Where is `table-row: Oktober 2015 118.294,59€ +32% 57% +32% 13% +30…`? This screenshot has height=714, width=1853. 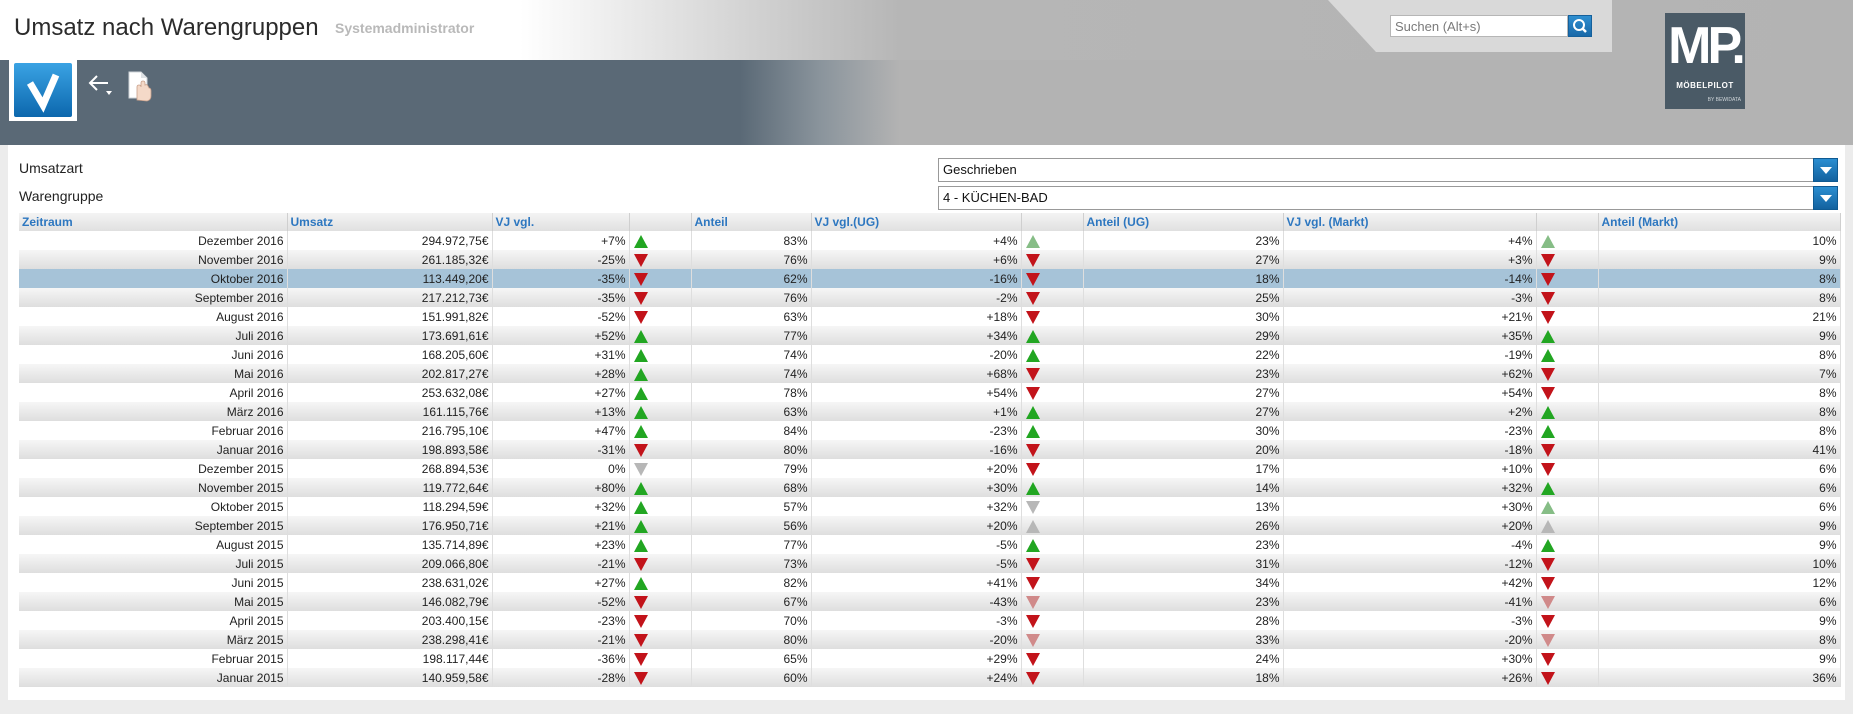 table-row: Oktober 2015 118.294,59€ +32% 57% +32% 13% +30… is located at coordinates (930, 506).